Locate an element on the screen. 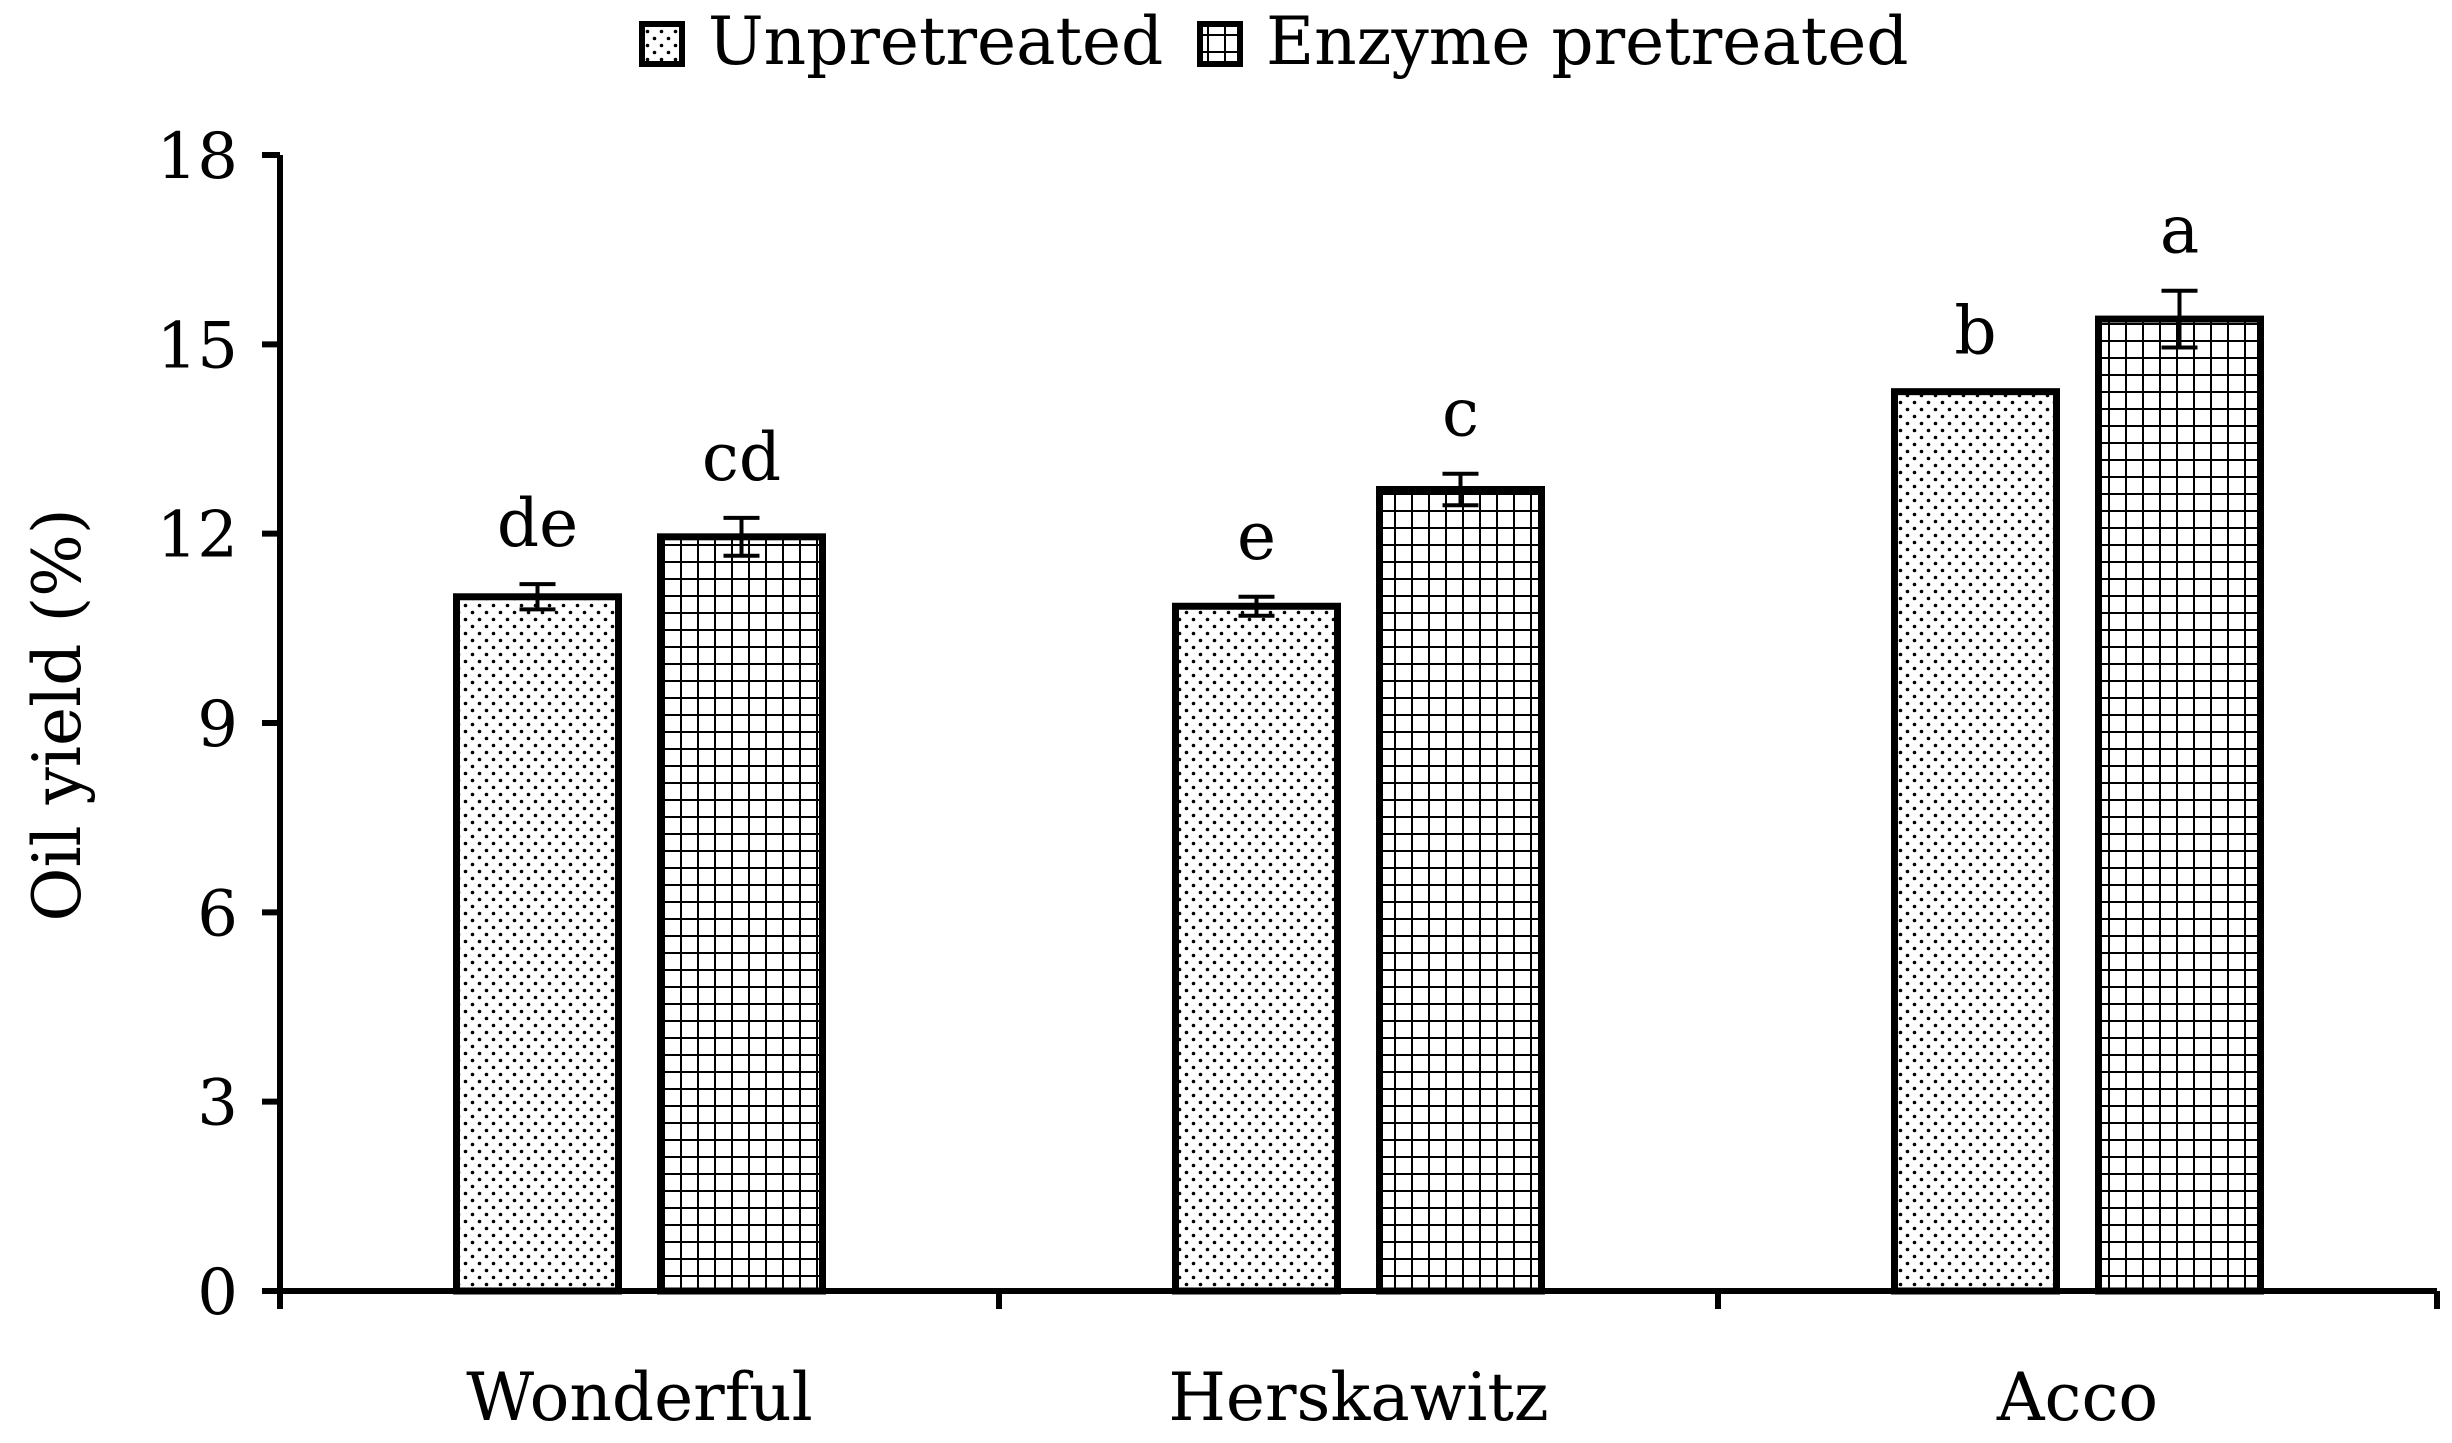 This screenshot has width=2452, height=1443. x-category-label: Acco is located at coordinates (2077, 1397).